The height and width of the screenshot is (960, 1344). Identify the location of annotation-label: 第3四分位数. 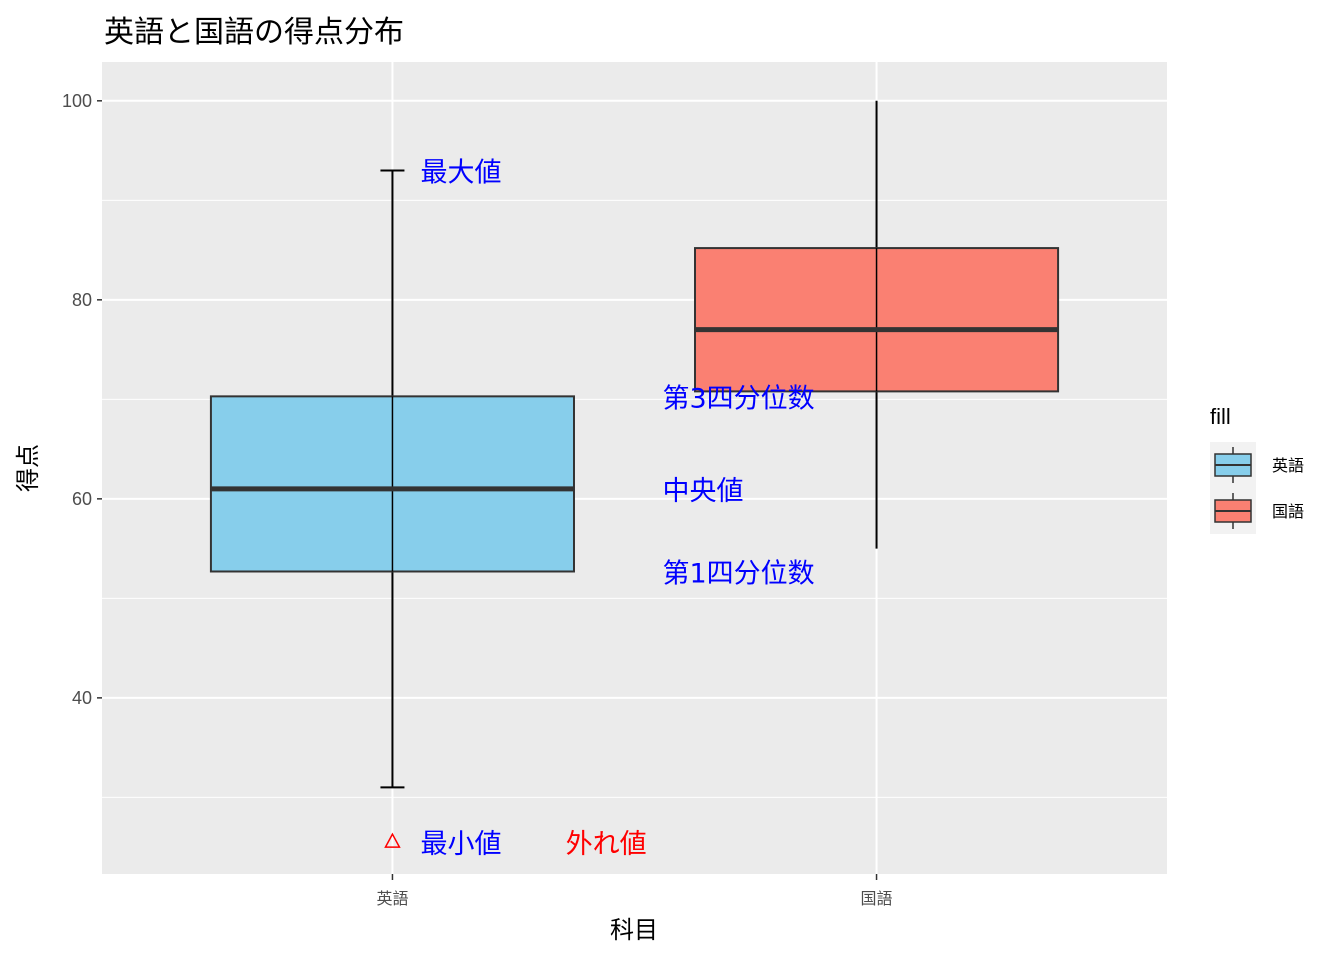
(739, 398).